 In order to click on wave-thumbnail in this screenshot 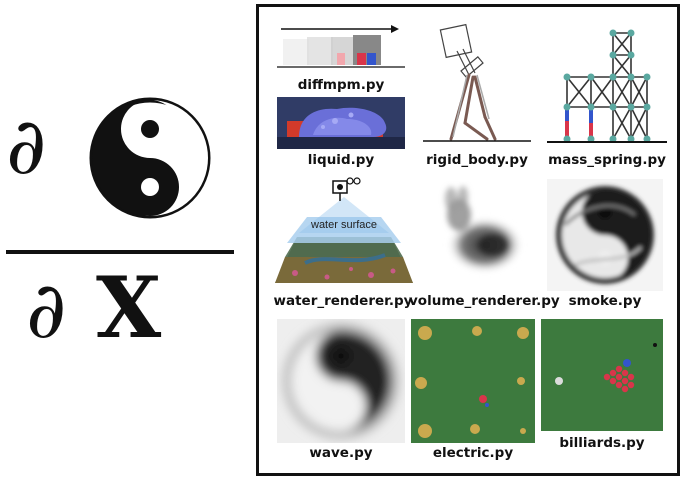, I will do `click(341, 381)`.